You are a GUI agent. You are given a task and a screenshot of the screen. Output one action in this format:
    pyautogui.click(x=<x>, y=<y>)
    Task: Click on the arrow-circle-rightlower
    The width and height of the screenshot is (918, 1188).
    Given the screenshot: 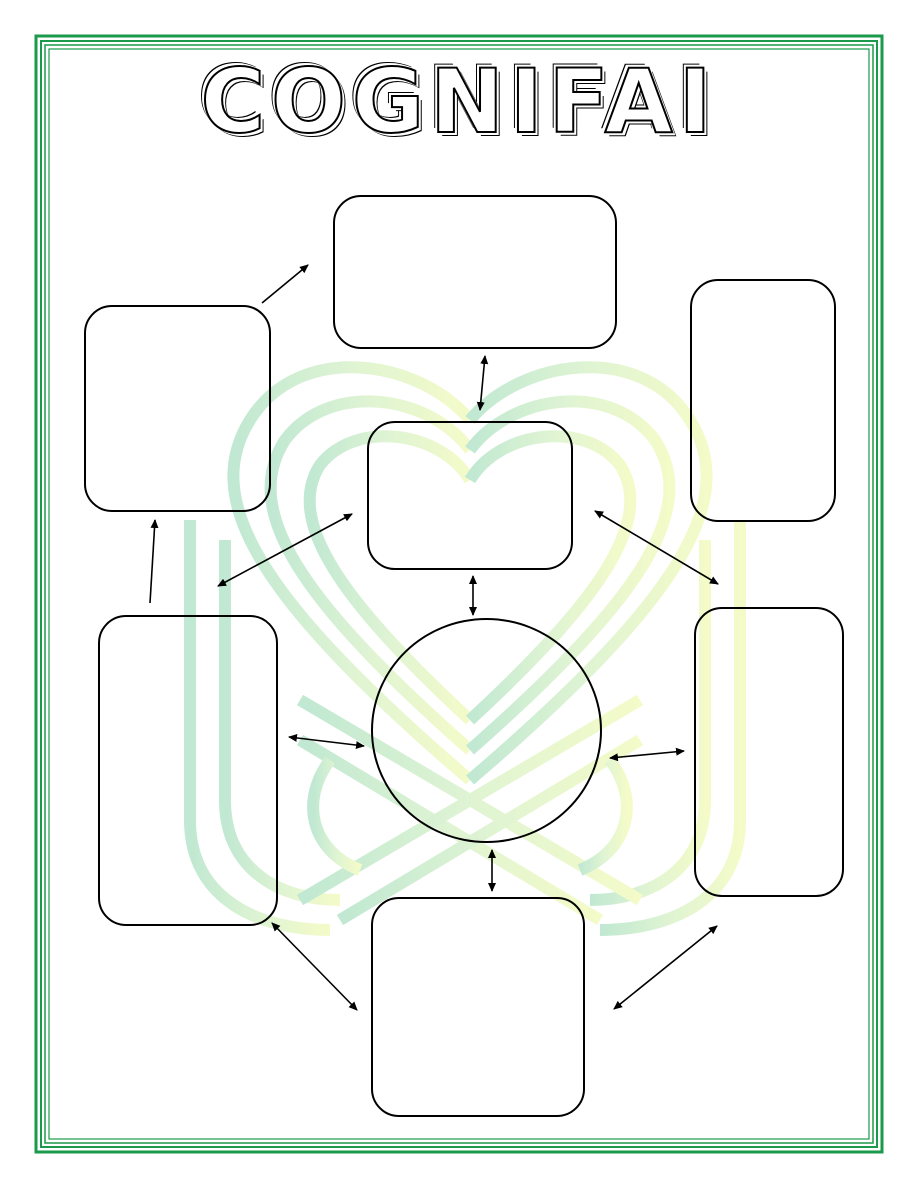 What is the action you would take?
    pyautogui.click(x=647, y=754)
    